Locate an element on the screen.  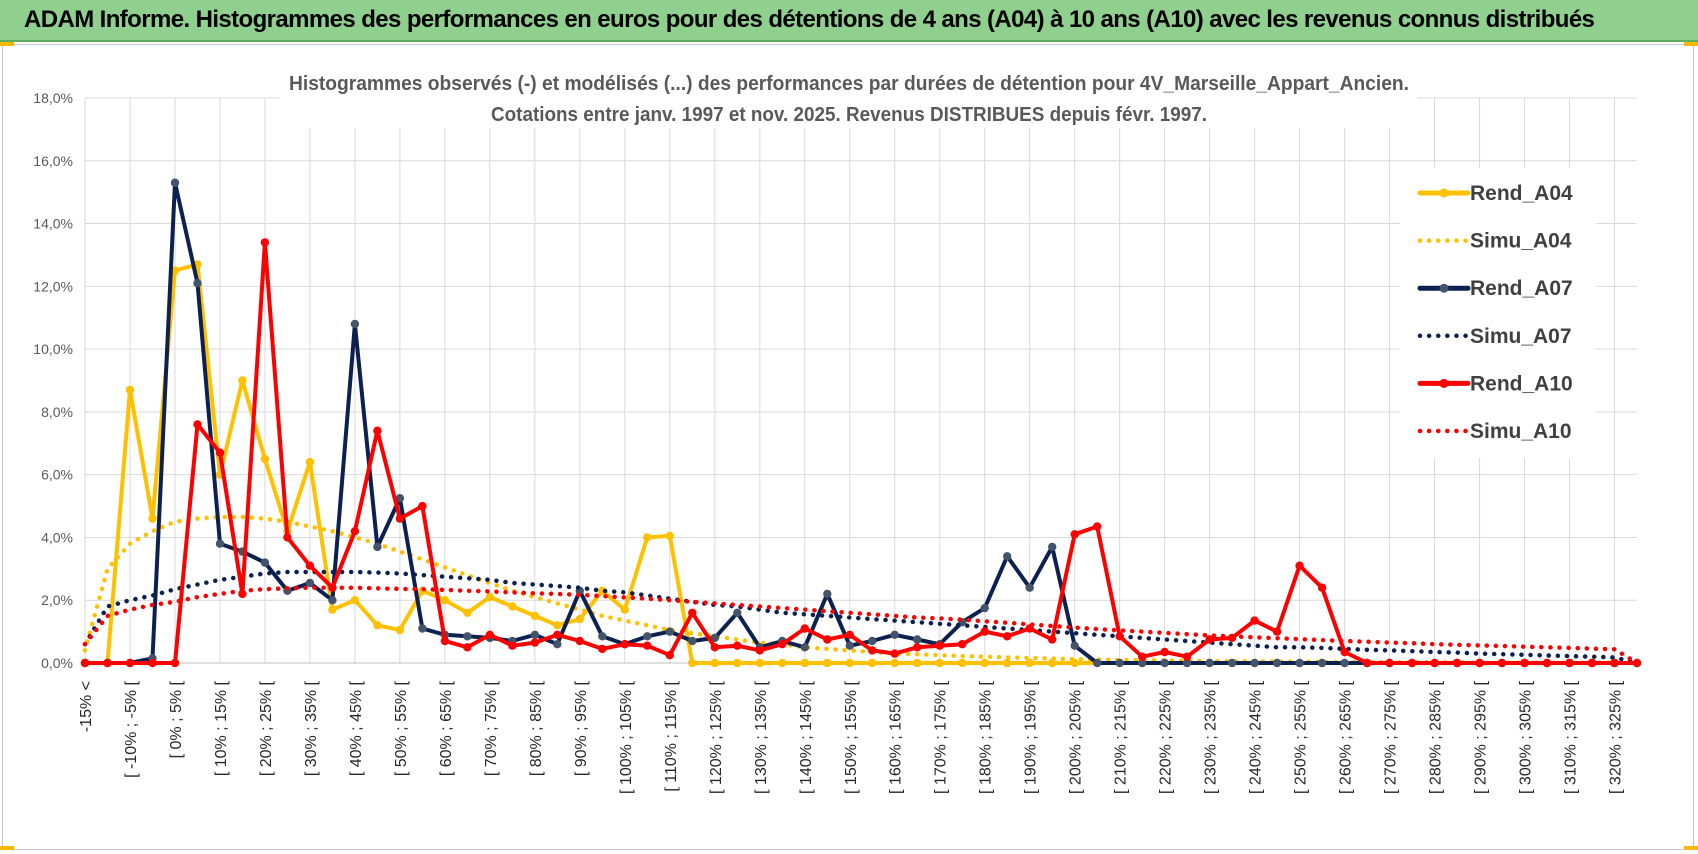
legend-label-simu-a04: Simu_A04 is located at coordinates (1521, 241).